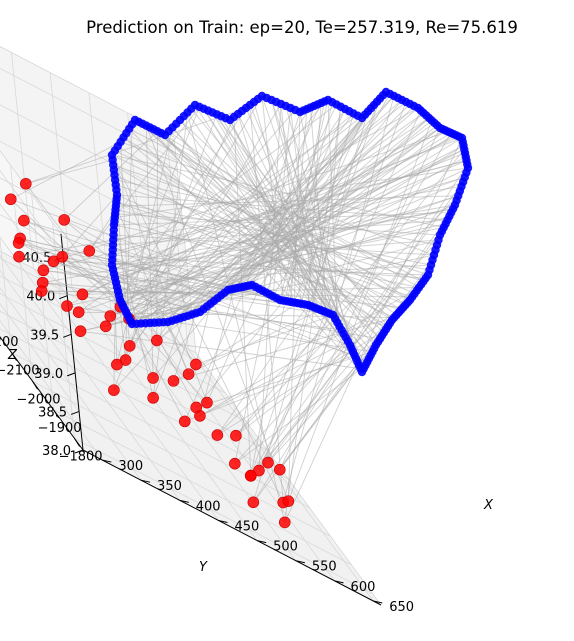 The height and width of the screenshot is (641, 574). Describe the element at coordinates (56, 451) in the screenshot. I see `z-tick-label: 38.0` at that location.